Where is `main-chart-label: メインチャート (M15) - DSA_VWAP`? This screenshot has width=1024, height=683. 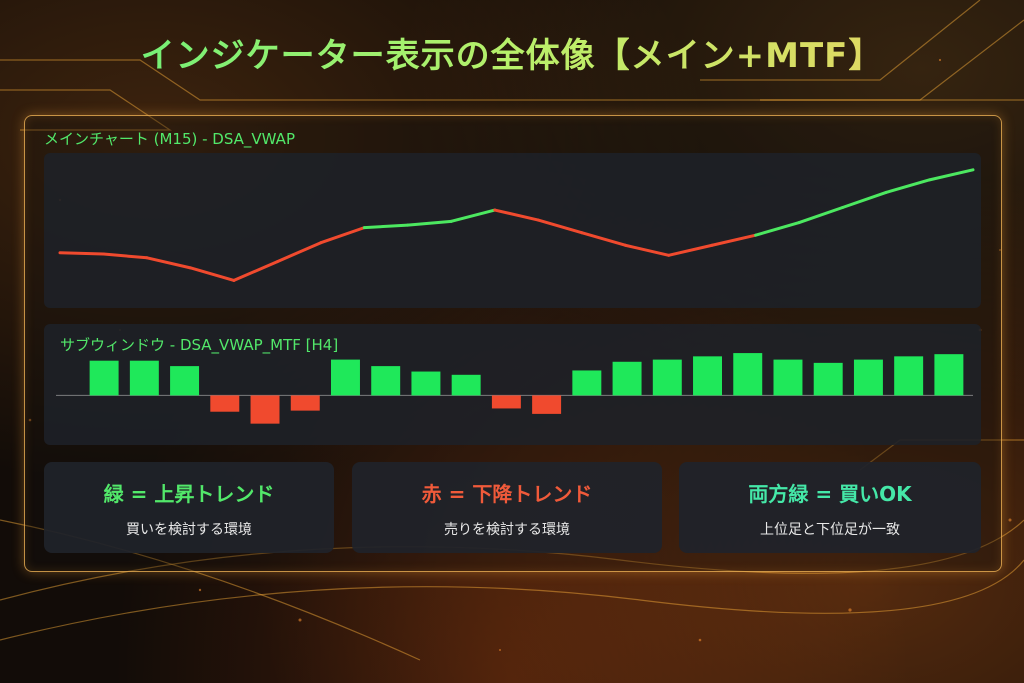 main-chart-label: メインチャート (M15) - DSA_VWAP is located at coordinates (169, 139).